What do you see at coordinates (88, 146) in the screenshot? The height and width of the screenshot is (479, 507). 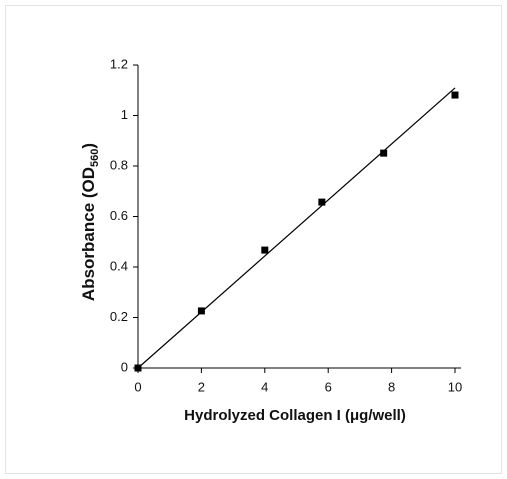 I see `y-label-end: )` at bounding box center [88, 146].